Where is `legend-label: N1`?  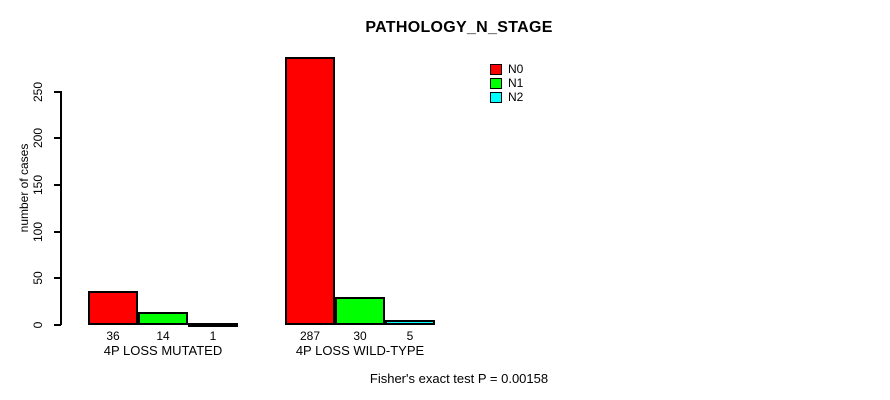 legend-label: N1 is located at coordinates (516, 83).